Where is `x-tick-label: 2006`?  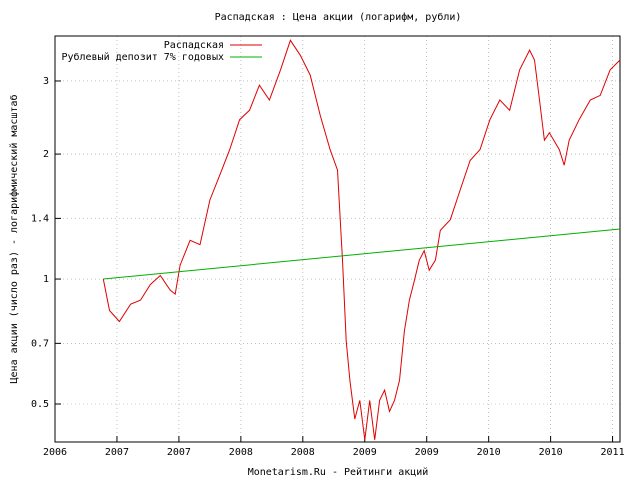 x-tick-label: 2006 is located at coordinates (55, 452).